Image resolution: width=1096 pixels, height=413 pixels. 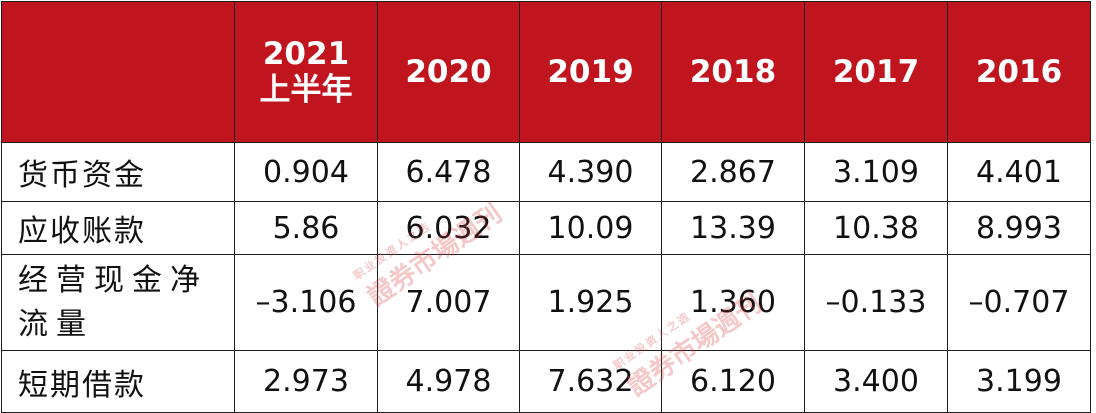 I want to click on table-cell: 1.360, so click(x=733, y=302).